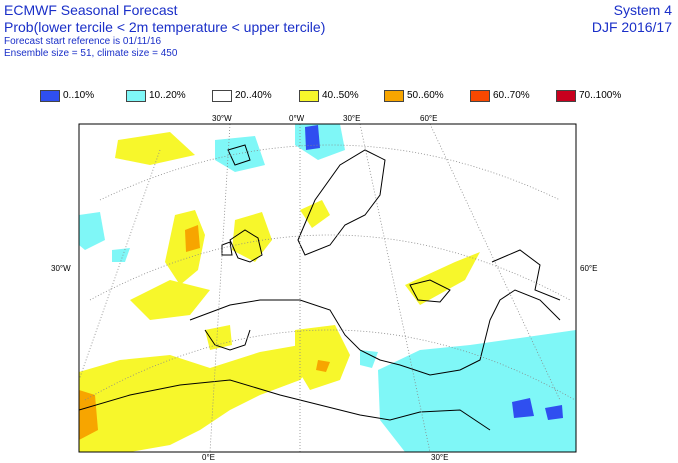 Image resolution: width=678 pixels, height=463 pixels. What do you see at coordinates (351, 118) in the screenshot?
I see `lon-label-top: 30°E` at bounding box center [351, 118].